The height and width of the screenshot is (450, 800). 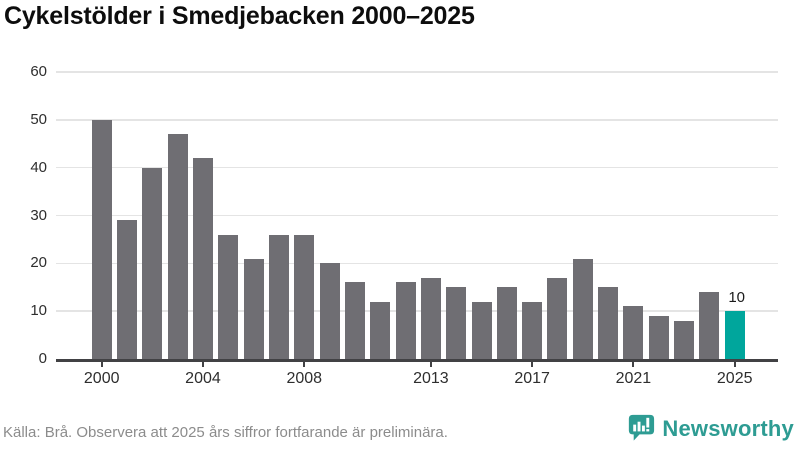 What do you see at coordinates (203, 378) in the screenshot?
I see `x-axis-label-2004: 2004` at bounding box center [203, 378].